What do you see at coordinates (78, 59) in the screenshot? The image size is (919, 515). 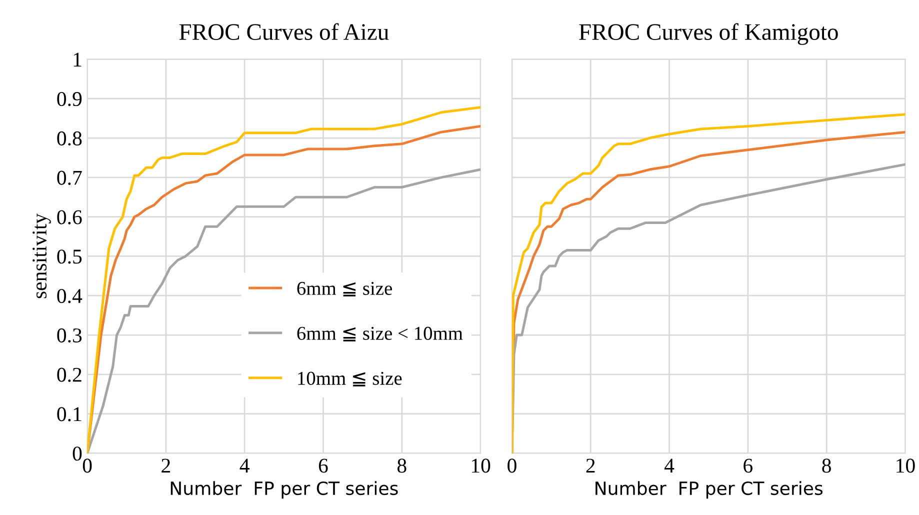 I see `y-tick-label: 1` at bounding box center [78, 59].